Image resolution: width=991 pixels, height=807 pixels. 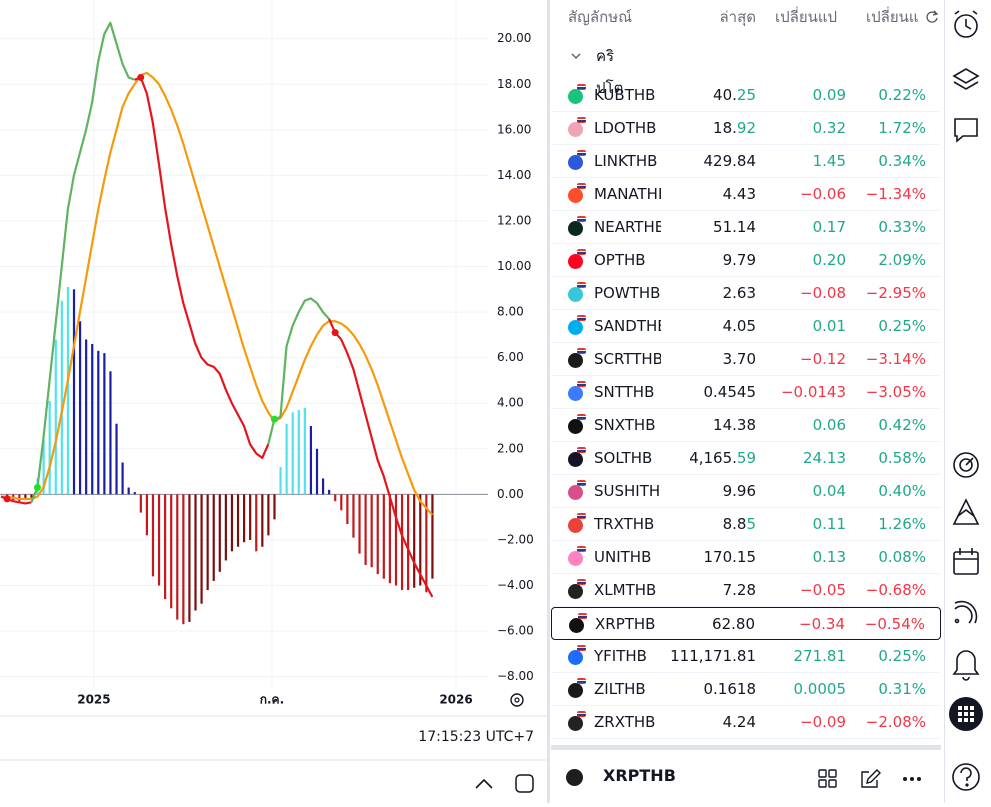 I want to click on last-price-main: 9.96, so click(x=739, y=491).